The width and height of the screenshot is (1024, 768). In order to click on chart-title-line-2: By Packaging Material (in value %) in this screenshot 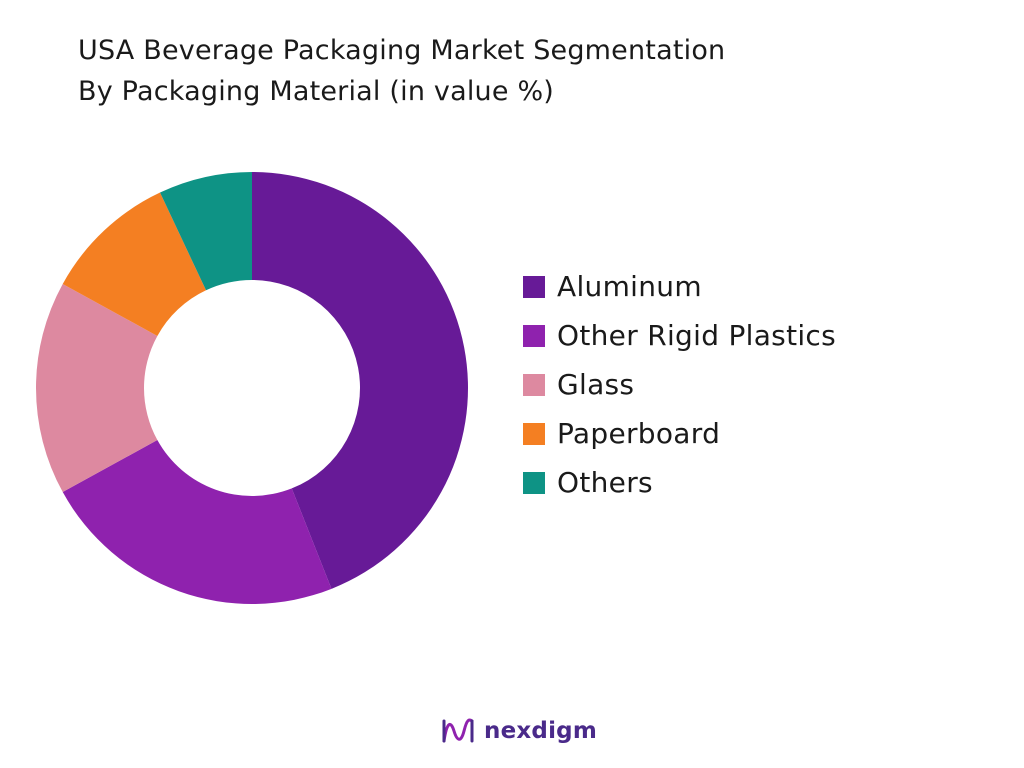, I will do `click(316, 91)`.